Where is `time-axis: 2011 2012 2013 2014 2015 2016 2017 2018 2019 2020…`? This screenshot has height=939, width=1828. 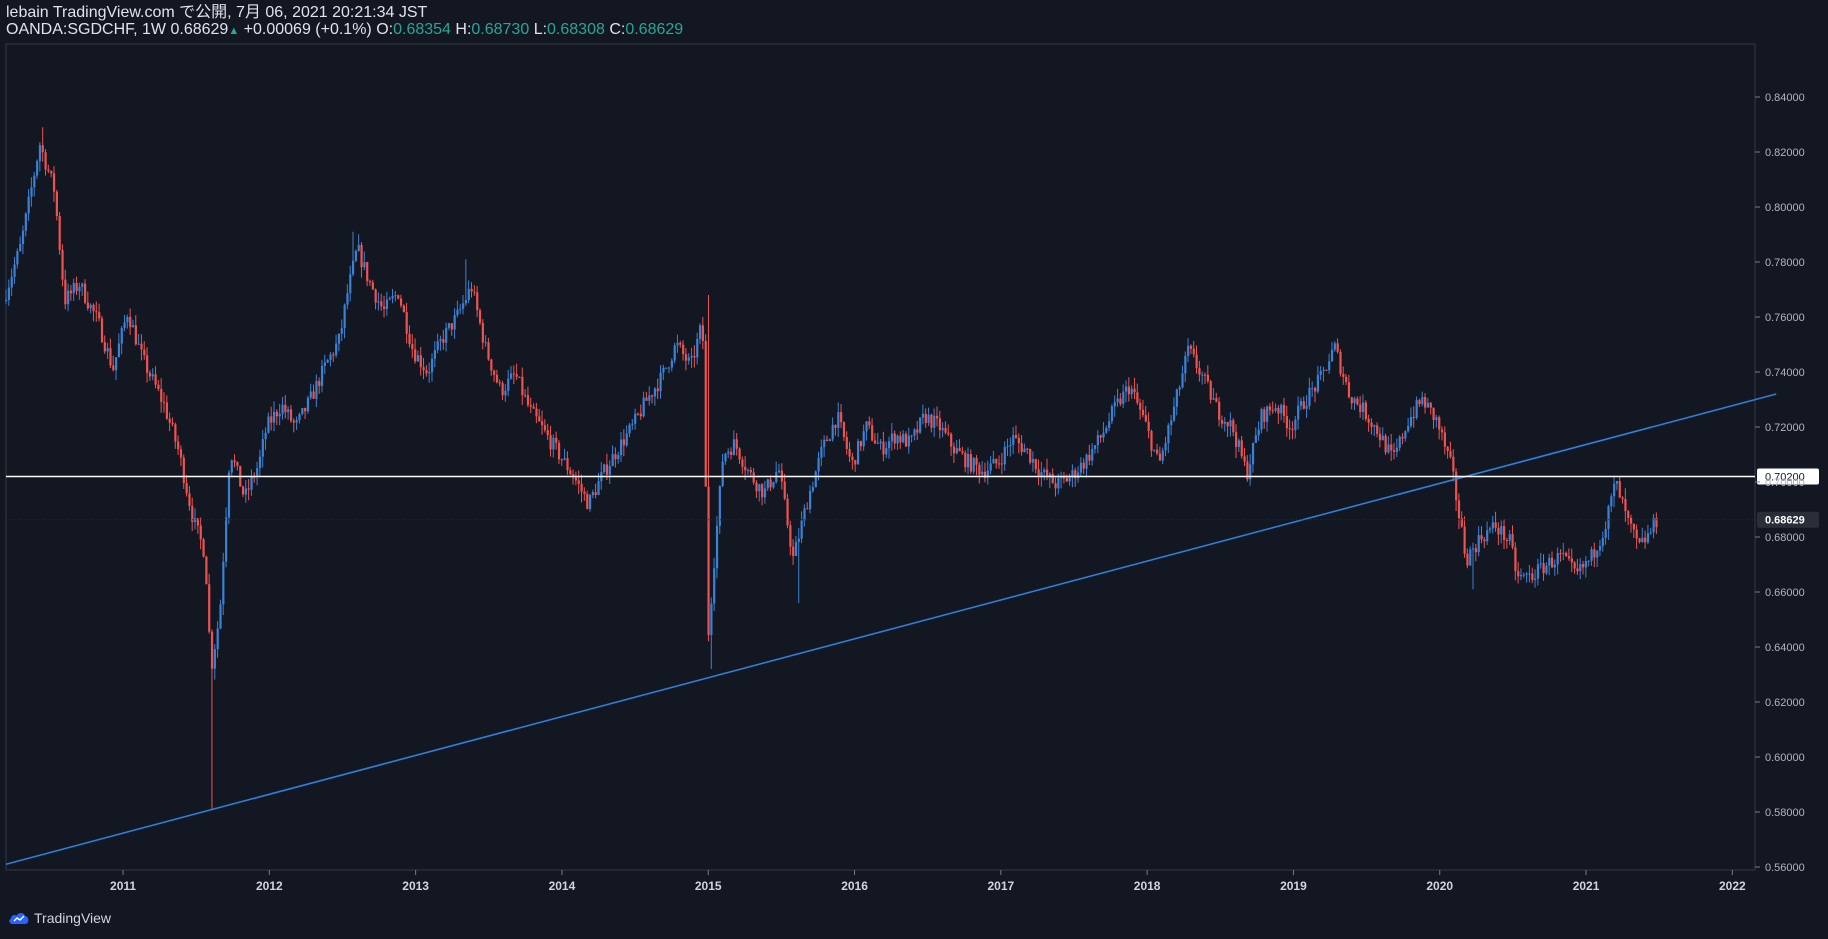 time-axis: 2011 2012 2013 2014 2015 2016 2017 2018 2019 2020… is located at coordinates (928, 881).